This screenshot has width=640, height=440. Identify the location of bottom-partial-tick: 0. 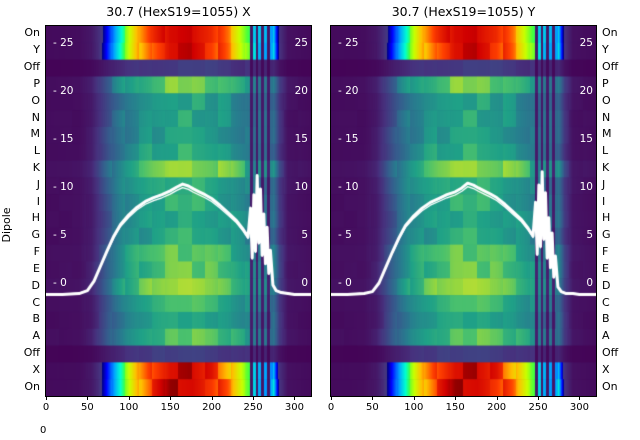
(43, 430).